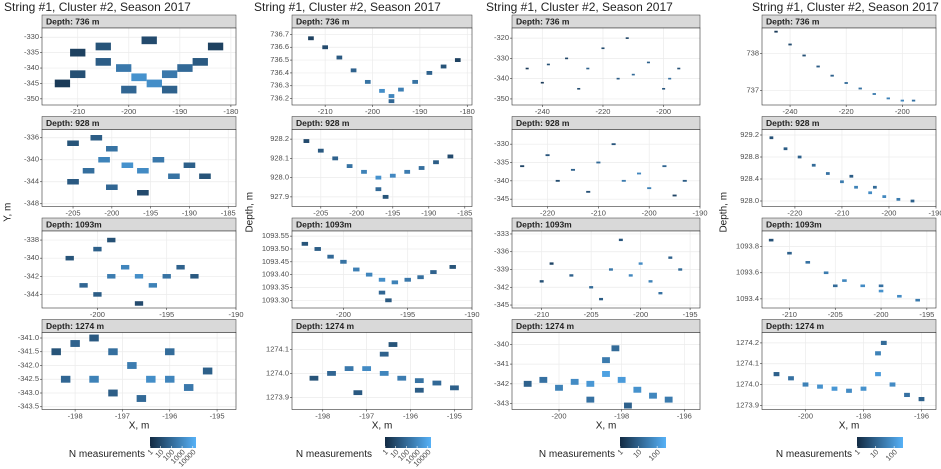 The width and height of the screenshot is (941, 469). Describe the element at coordinates (324, 224) in the screenshot. I see `strip-label: Depth: 1093m` at that location.